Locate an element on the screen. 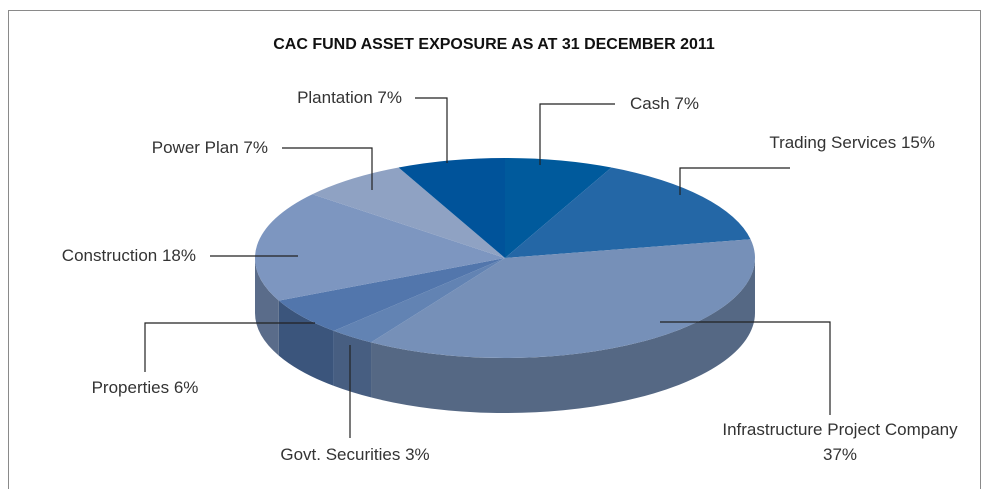 The height and width of the screenshot is (489, 990). slice-label: Cash 7% is located at coordinates (730, 103).